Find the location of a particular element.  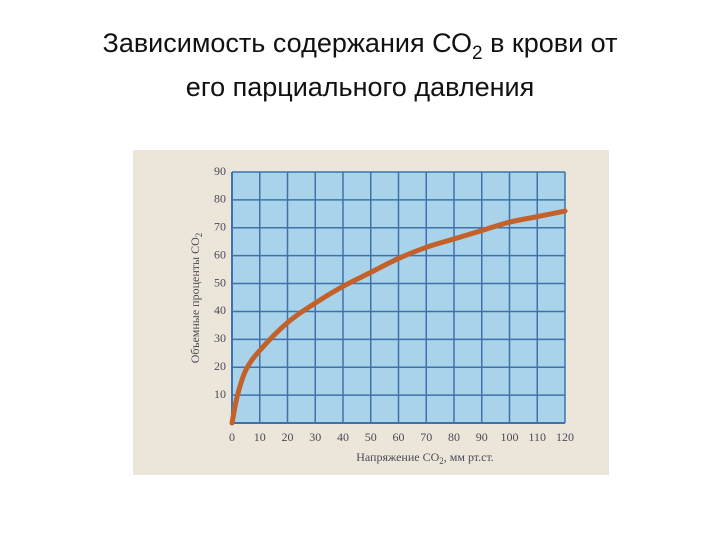

title-part: Зависимость содержания СО is located at coordinates (287, 43).